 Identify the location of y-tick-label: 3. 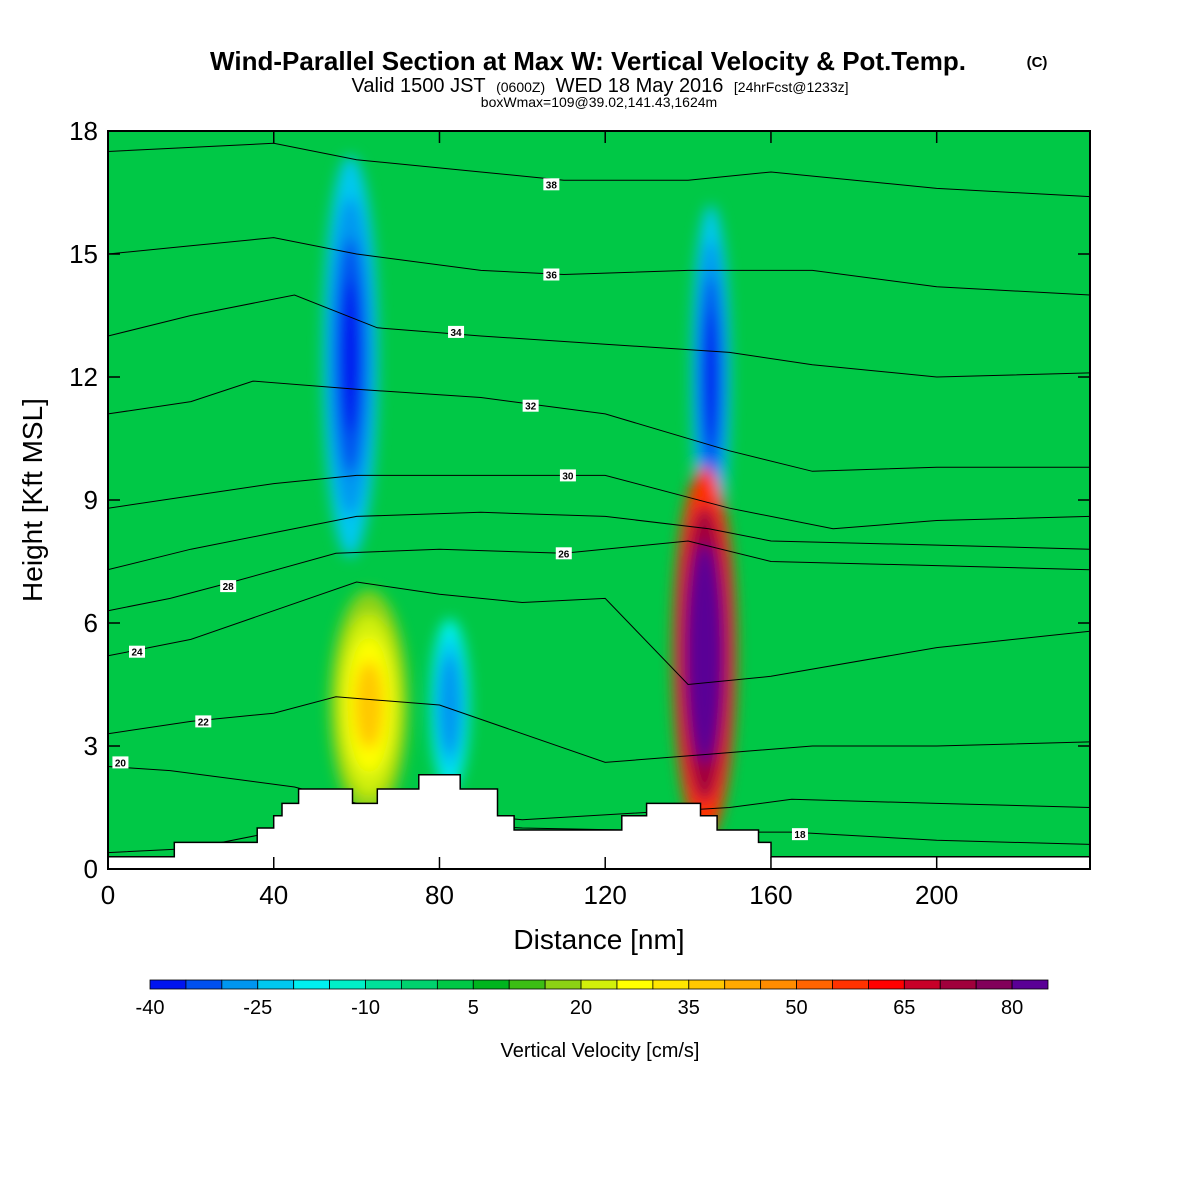
(91, 746).